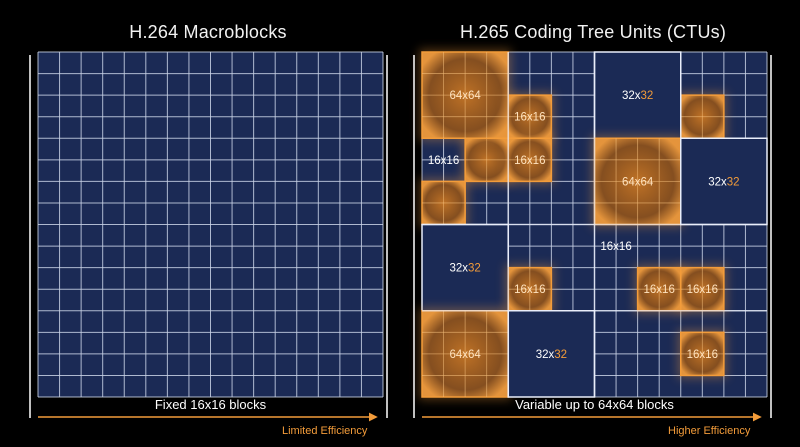 This screenshot has width=800, height=447. Describe the element at coordinates (594, 404) in the screenshot. I see `right-caption: Variable up to 64x64 blocks` at that location.